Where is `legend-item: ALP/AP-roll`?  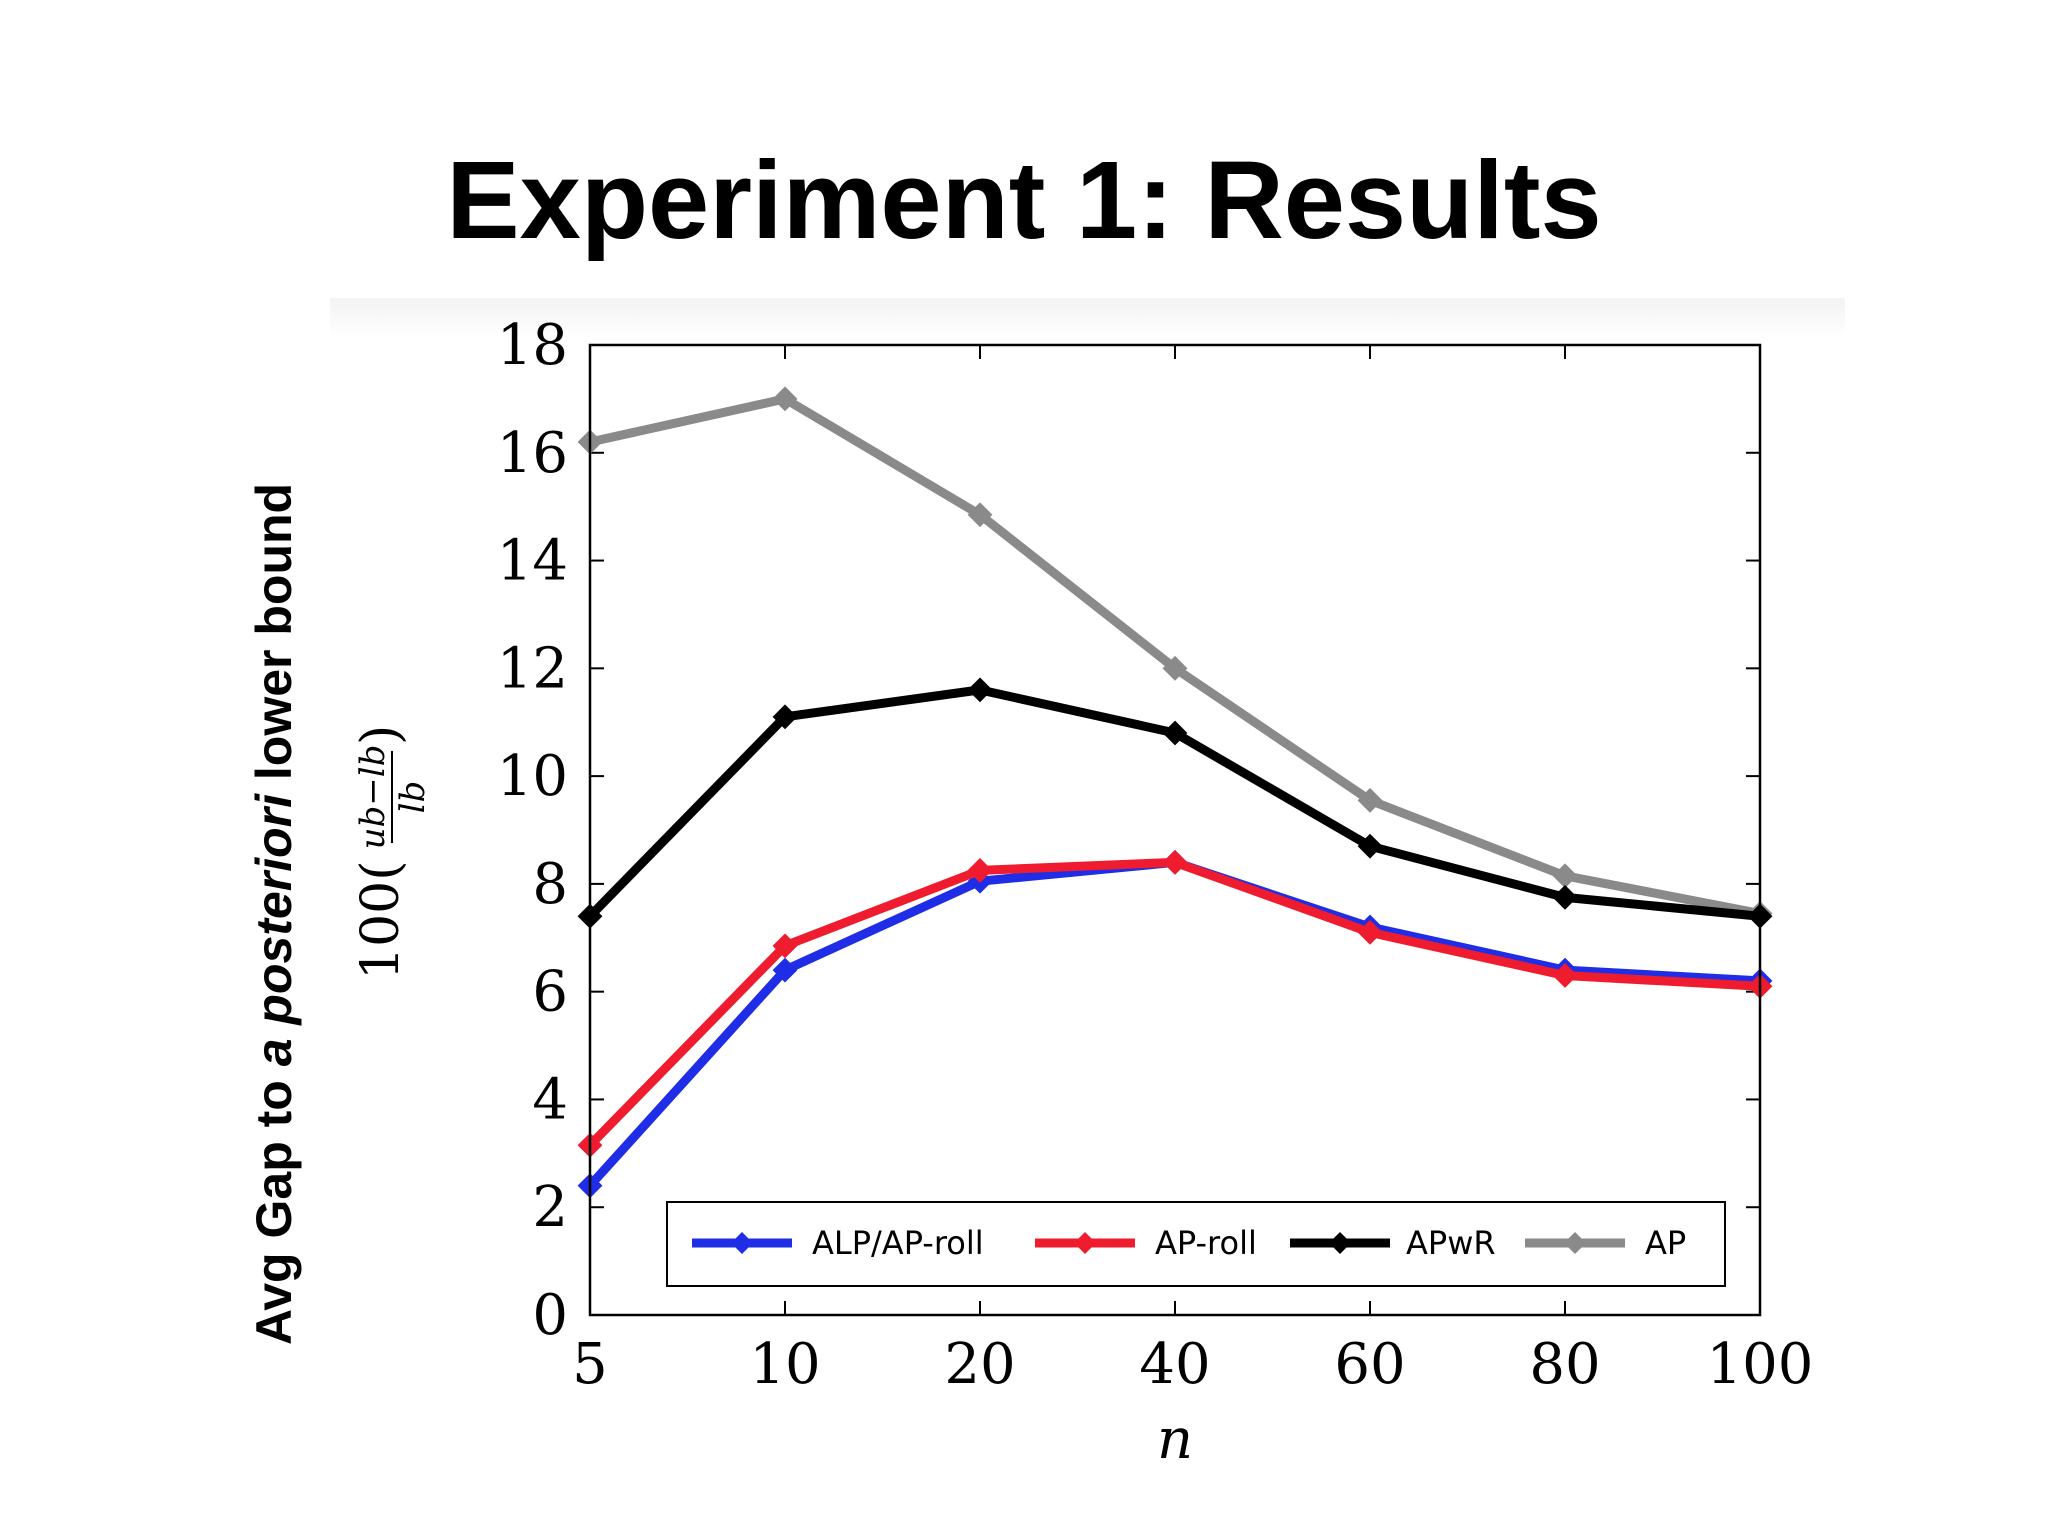
legend-item: ALP/AP-roll is located at coordinates (838, 1243).